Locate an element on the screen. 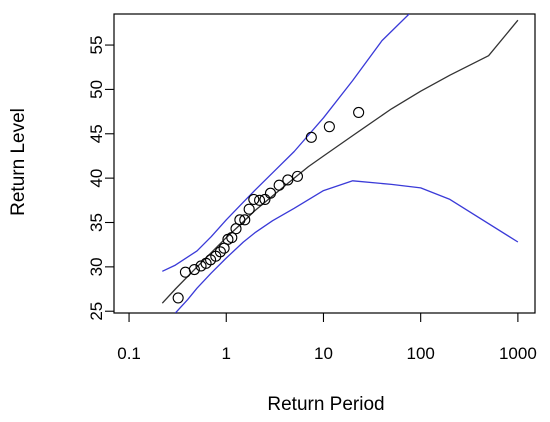 The image size is (550, 422). y-tick-label: 25 is located at coordinates (96, 311).